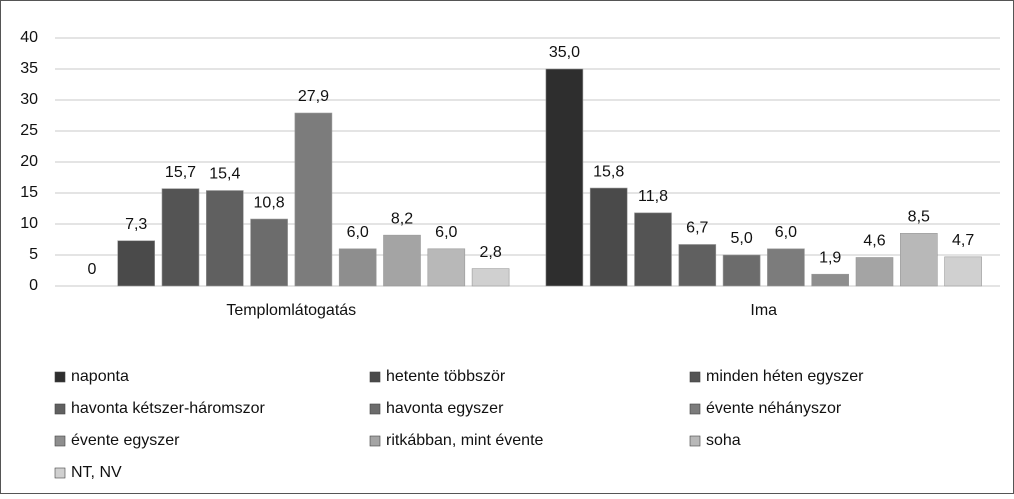 The width and height of the screenshot is (1014, 499). I want to click on data-label: 2,8, so click(490, 252).